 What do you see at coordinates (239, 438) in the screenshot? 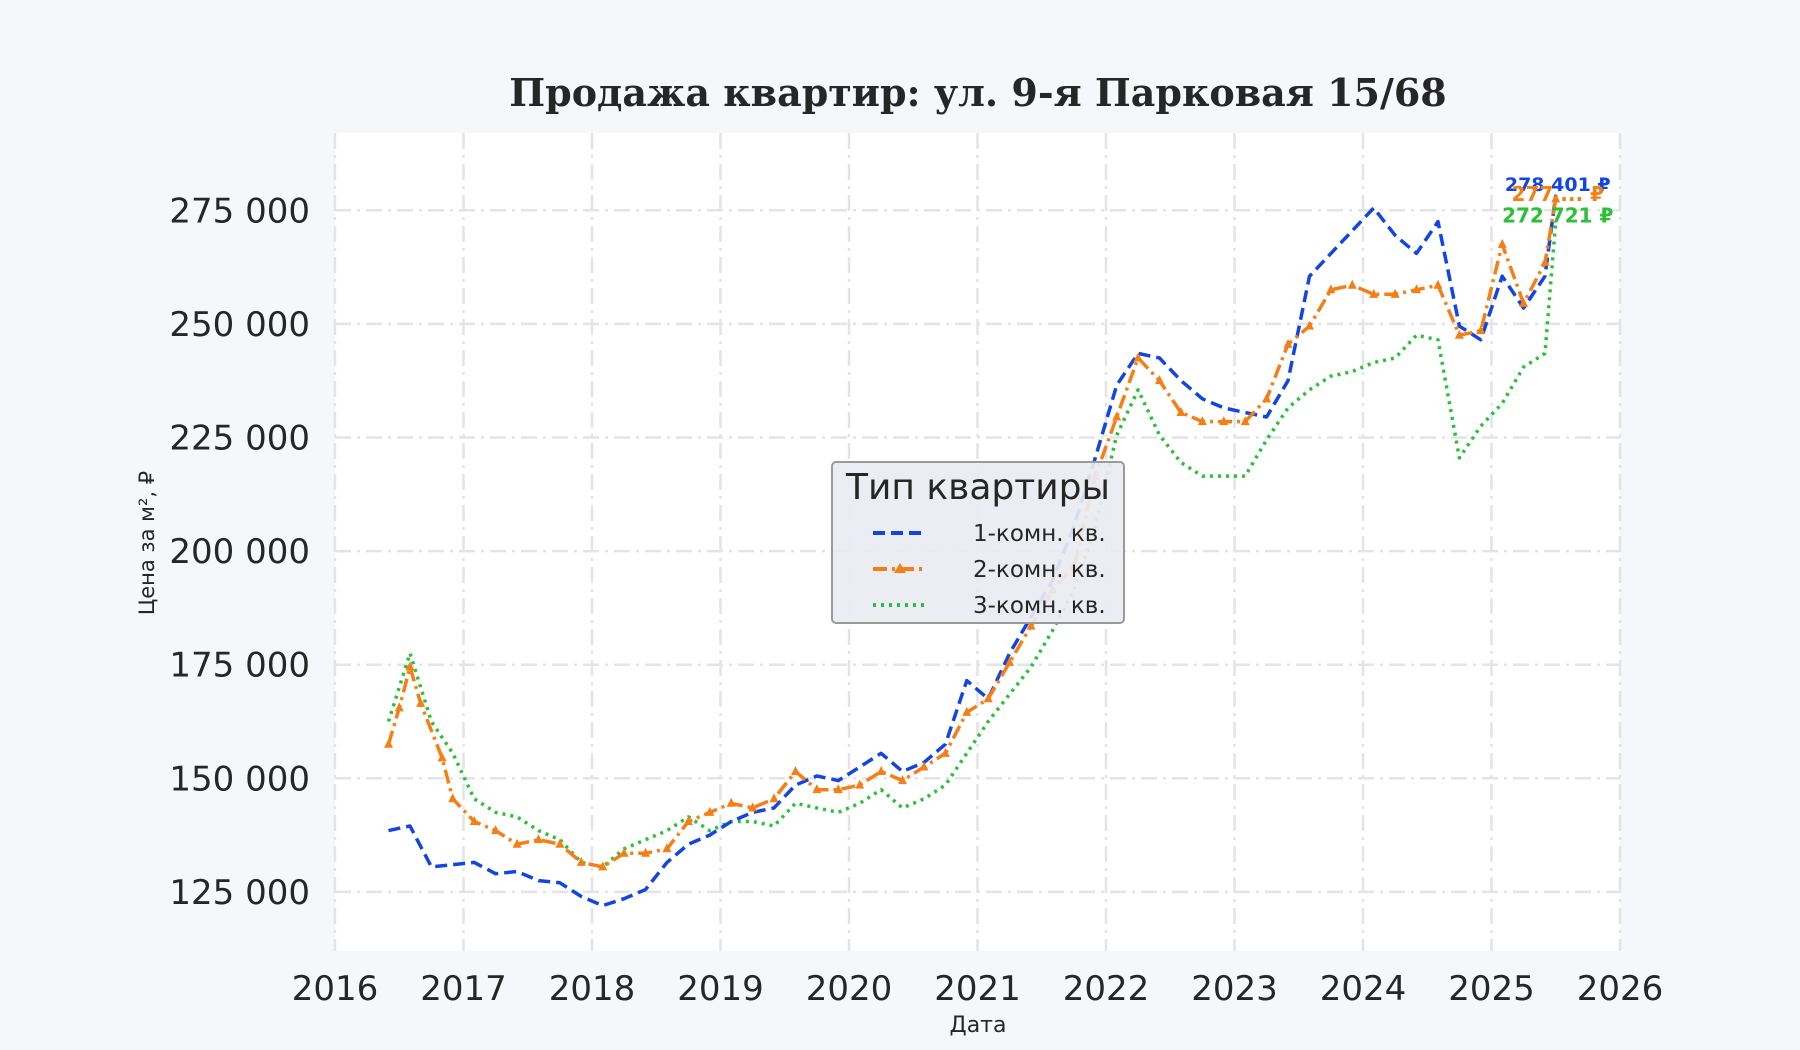
I see `y-tick-label: 225 000` at bounding box center [239, 438].